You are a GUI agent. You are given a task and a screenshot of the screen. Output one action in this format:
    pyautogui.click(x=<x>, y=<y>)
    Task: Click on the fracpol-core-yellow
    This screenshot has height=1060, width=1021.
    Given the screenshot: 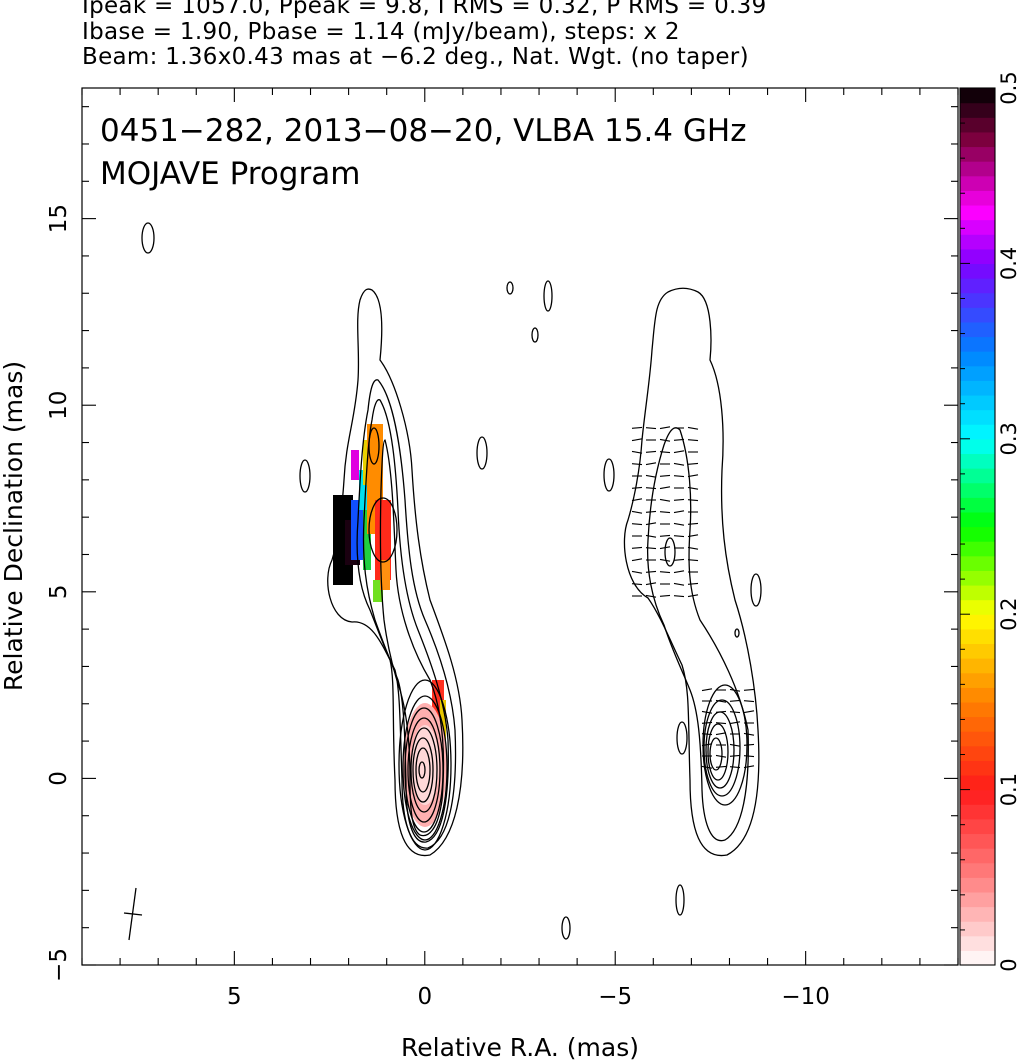 What is the action you would take?
    pyautogui.click(x=443, y=720)
    